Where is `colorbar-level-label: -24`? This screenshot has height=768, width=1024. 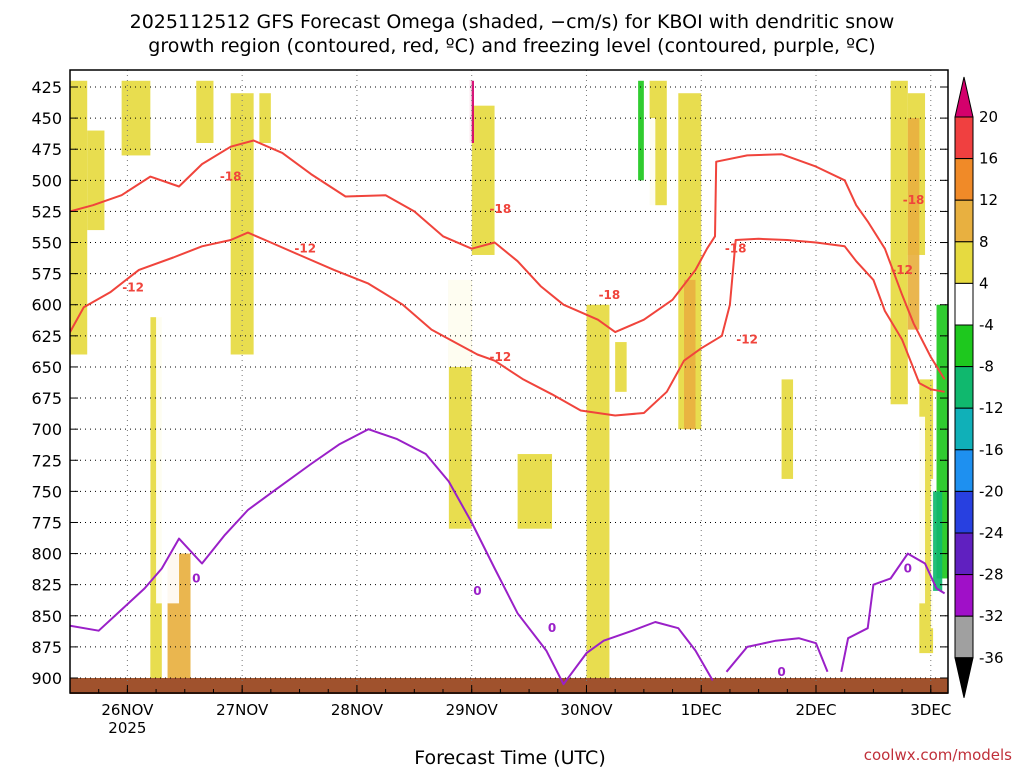 colorbar-level-label: -24 is located at coordinates (991, 533).